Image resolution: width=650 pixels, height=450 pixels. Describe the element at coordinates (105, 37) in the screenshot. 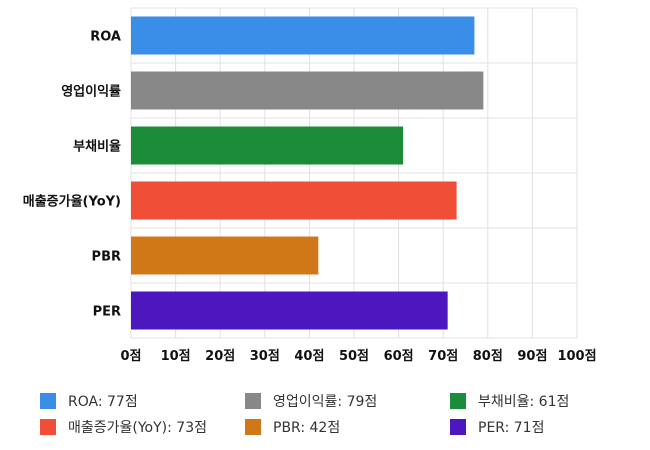

I see `category-label: ROA` at that location.